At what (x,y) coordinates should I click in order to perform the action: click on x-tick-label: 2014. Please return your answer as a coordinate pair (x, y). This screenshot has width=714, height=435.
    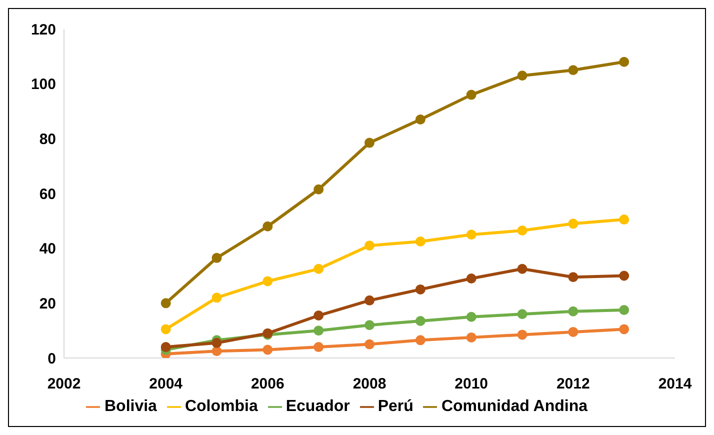
    Looking at the image, I should click on (675, 384).